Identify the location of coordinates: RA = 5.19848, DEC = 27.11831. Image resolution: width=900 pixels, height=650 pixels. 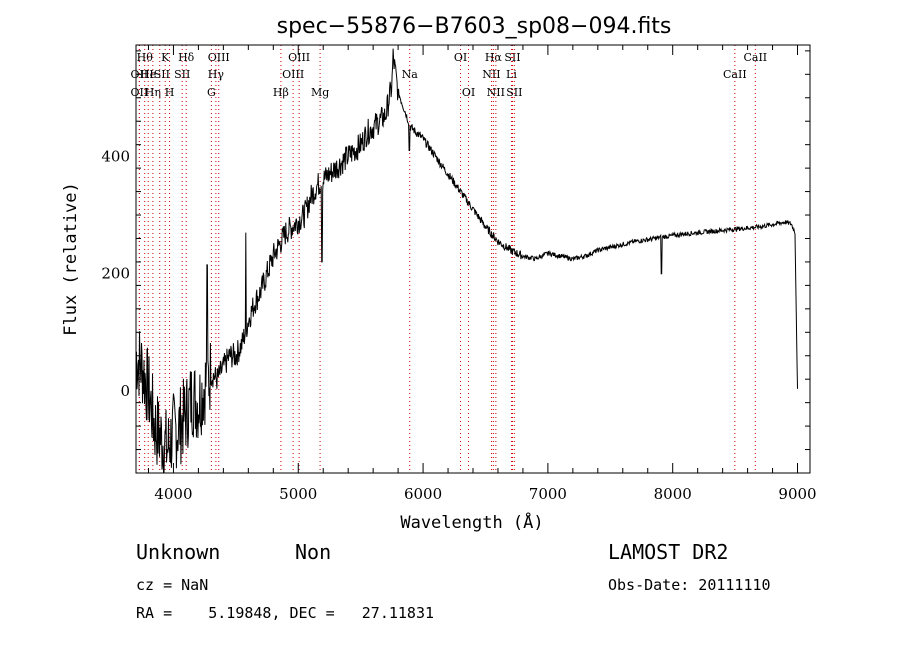
(285, 613).